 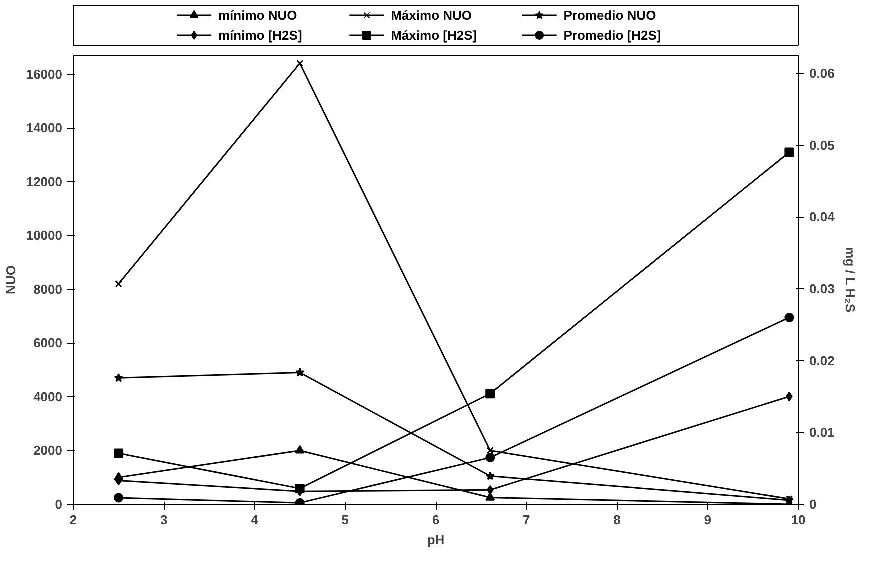 I want to click on y-tick-label: 10000, so click(x=44, y=236).